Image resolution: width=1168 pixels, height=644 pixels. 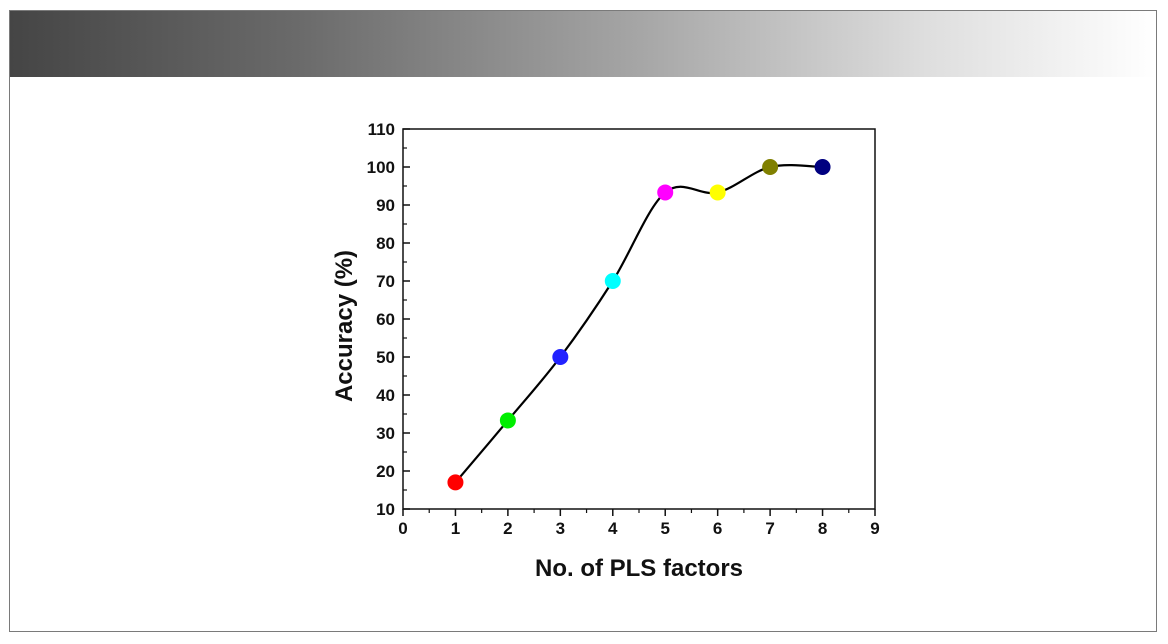 I want to click on x-tick-label: 7, so click(x=769, y=528).